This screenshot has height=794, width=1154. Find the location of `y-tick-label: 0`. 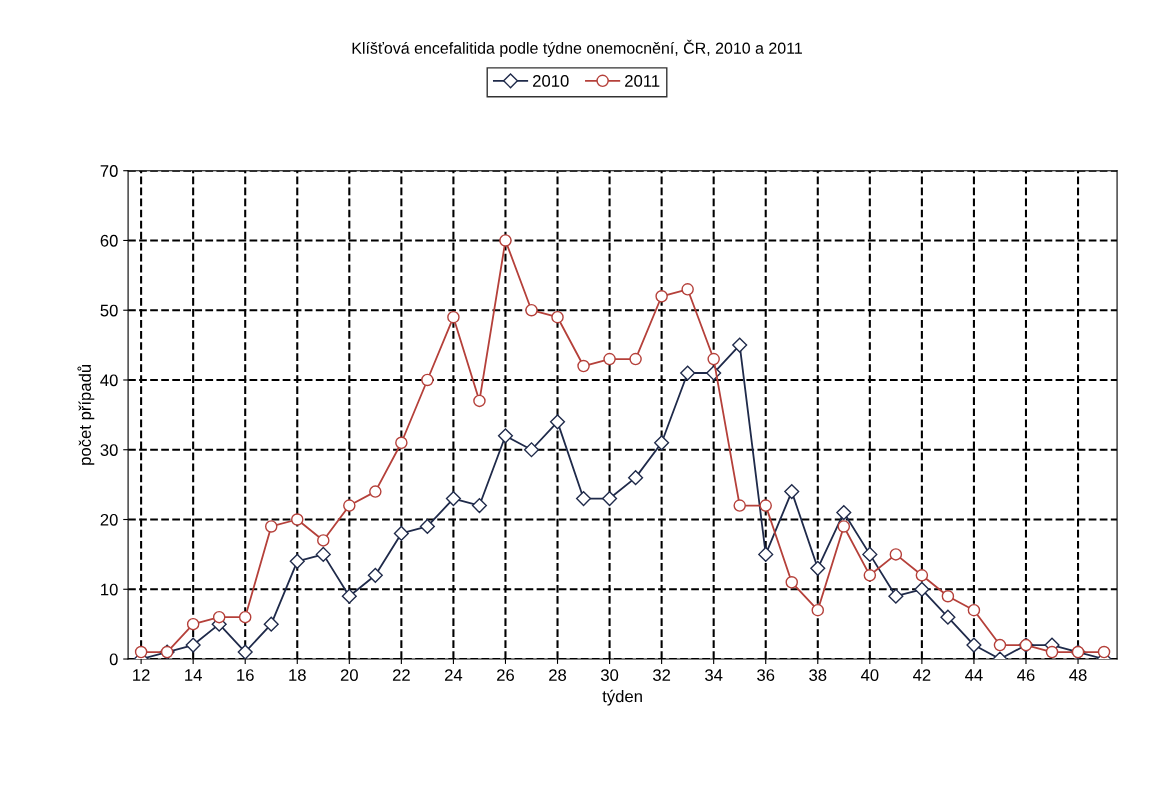

y-tick-label: 0 is located at coordinates (113, 659).